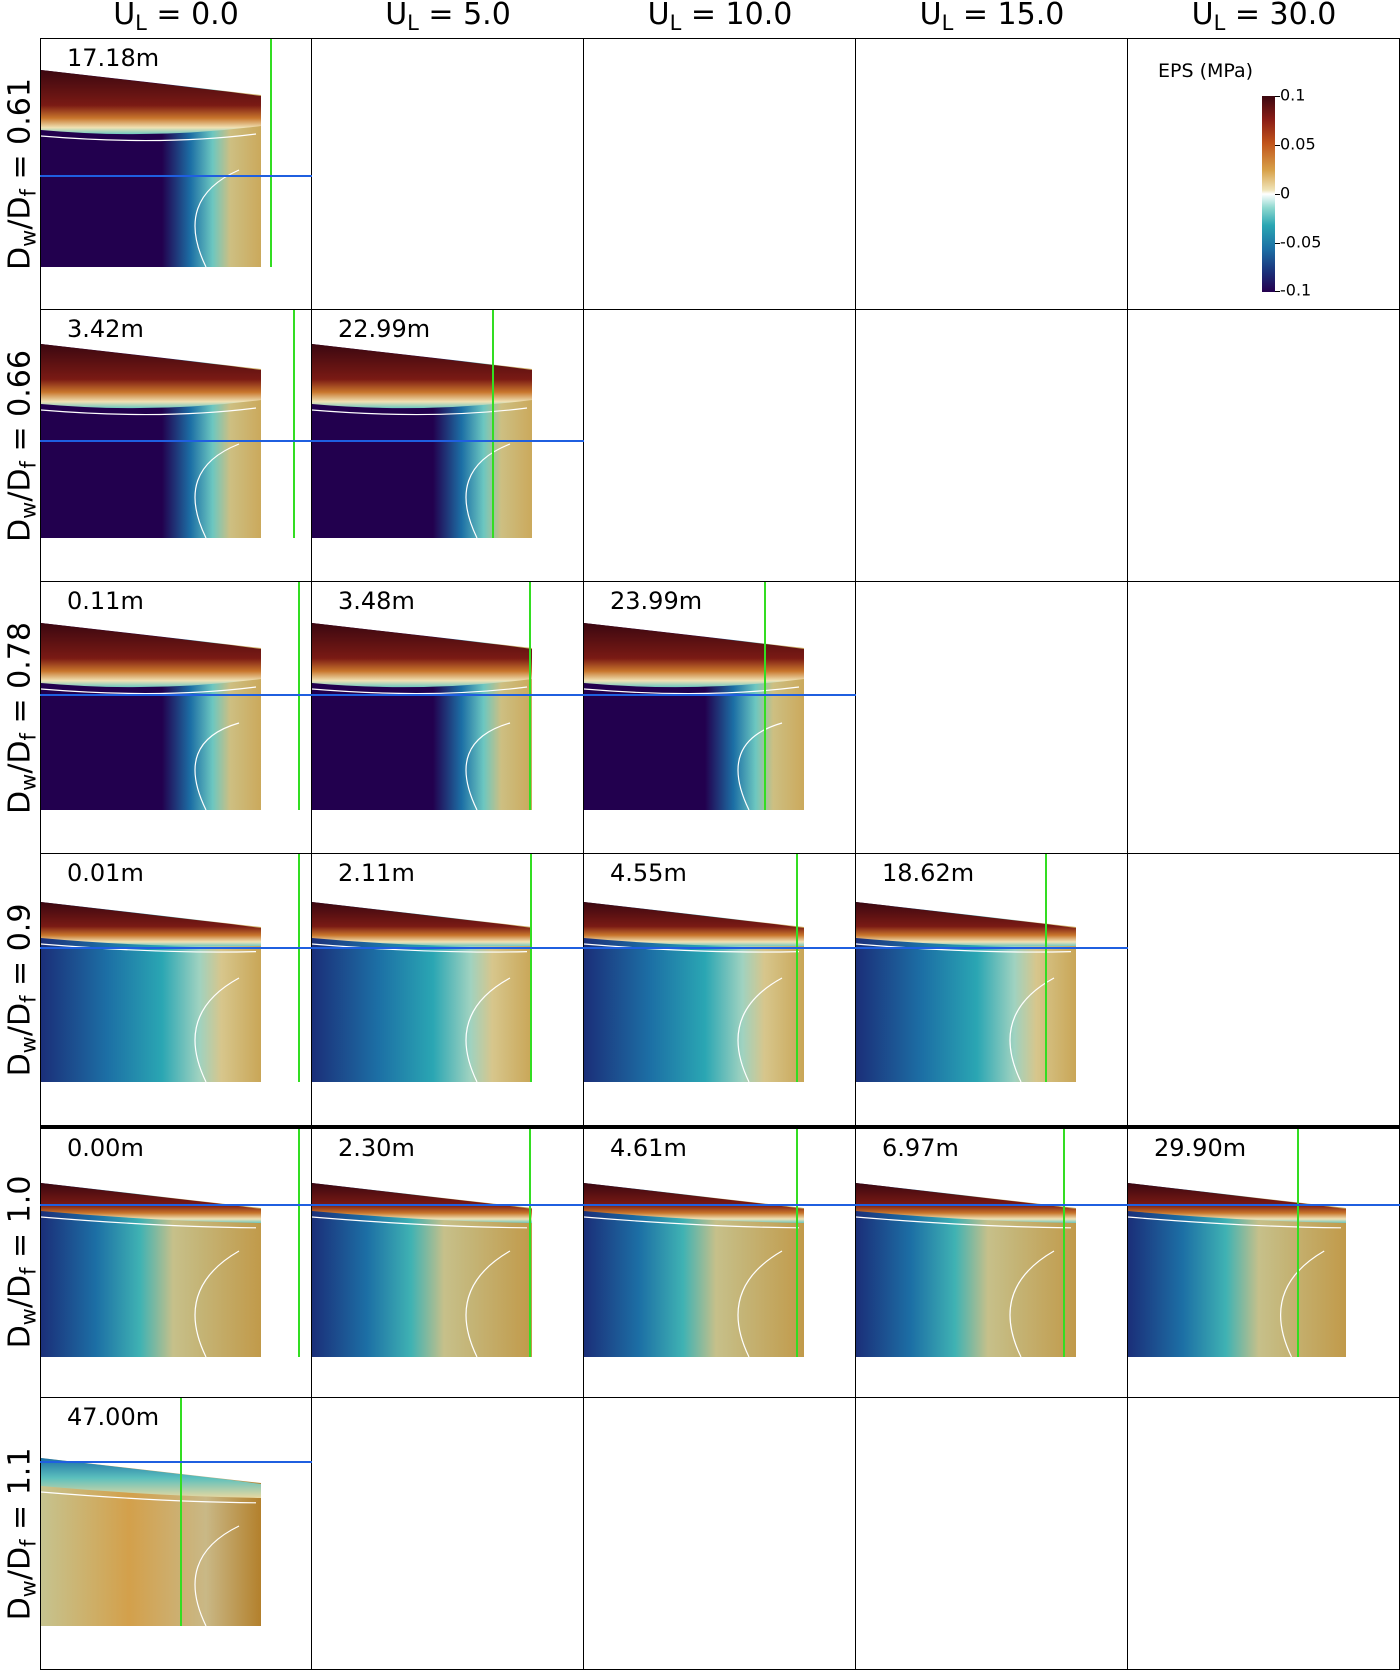 This screenshot has width=1400, height=1671. What do you see at coordinates (656, 601) in the screenshot?
I see `crevasse-depth-label: 23.99m` at bounding box center [656, 601].